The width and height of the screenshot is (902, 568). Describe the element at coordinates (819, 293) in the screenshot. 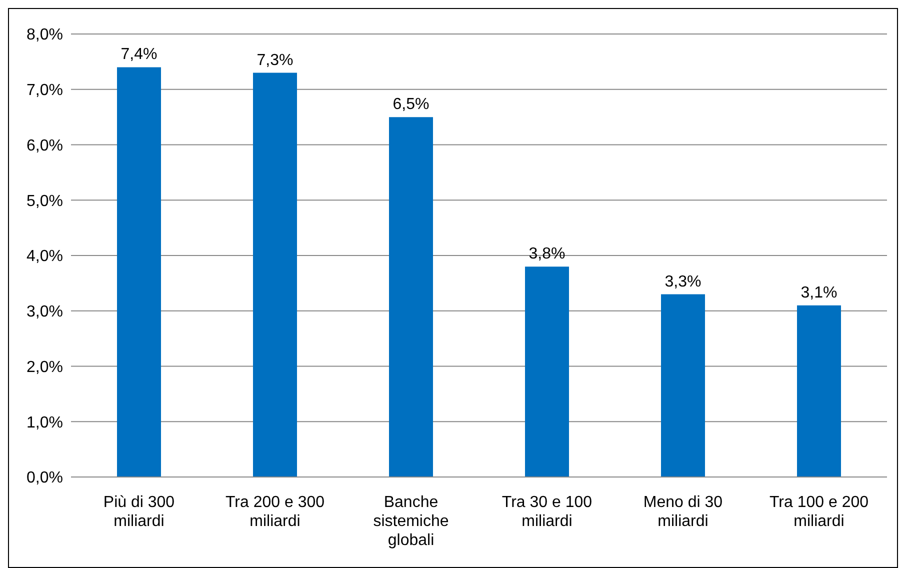

I see `data-label: 3,1%` at that location.